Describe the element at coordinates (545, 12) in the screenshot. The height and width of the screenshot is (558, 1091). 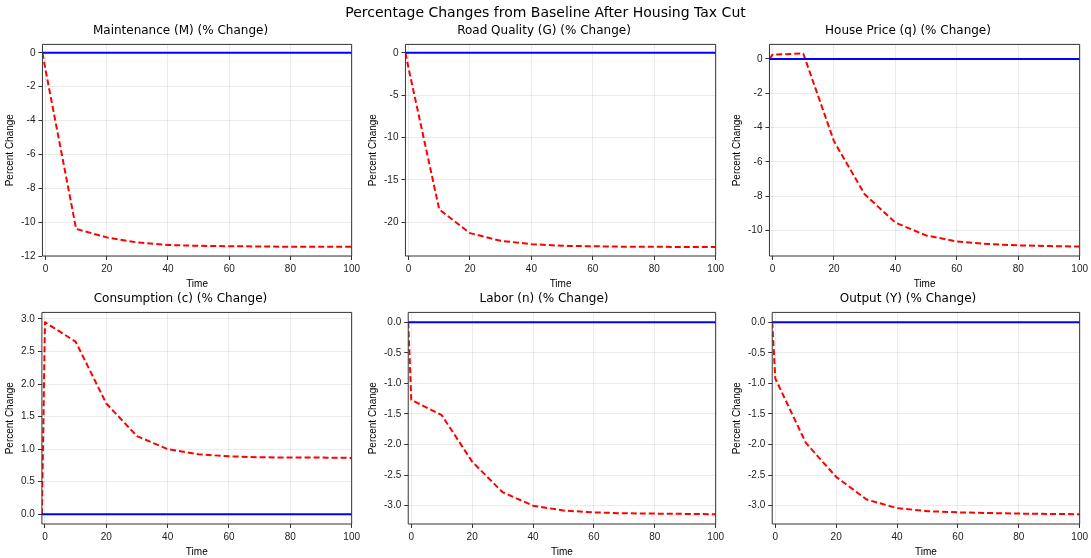
I see `text: Percentage Changes from Baseline After Housing Tax Cut` at that location.